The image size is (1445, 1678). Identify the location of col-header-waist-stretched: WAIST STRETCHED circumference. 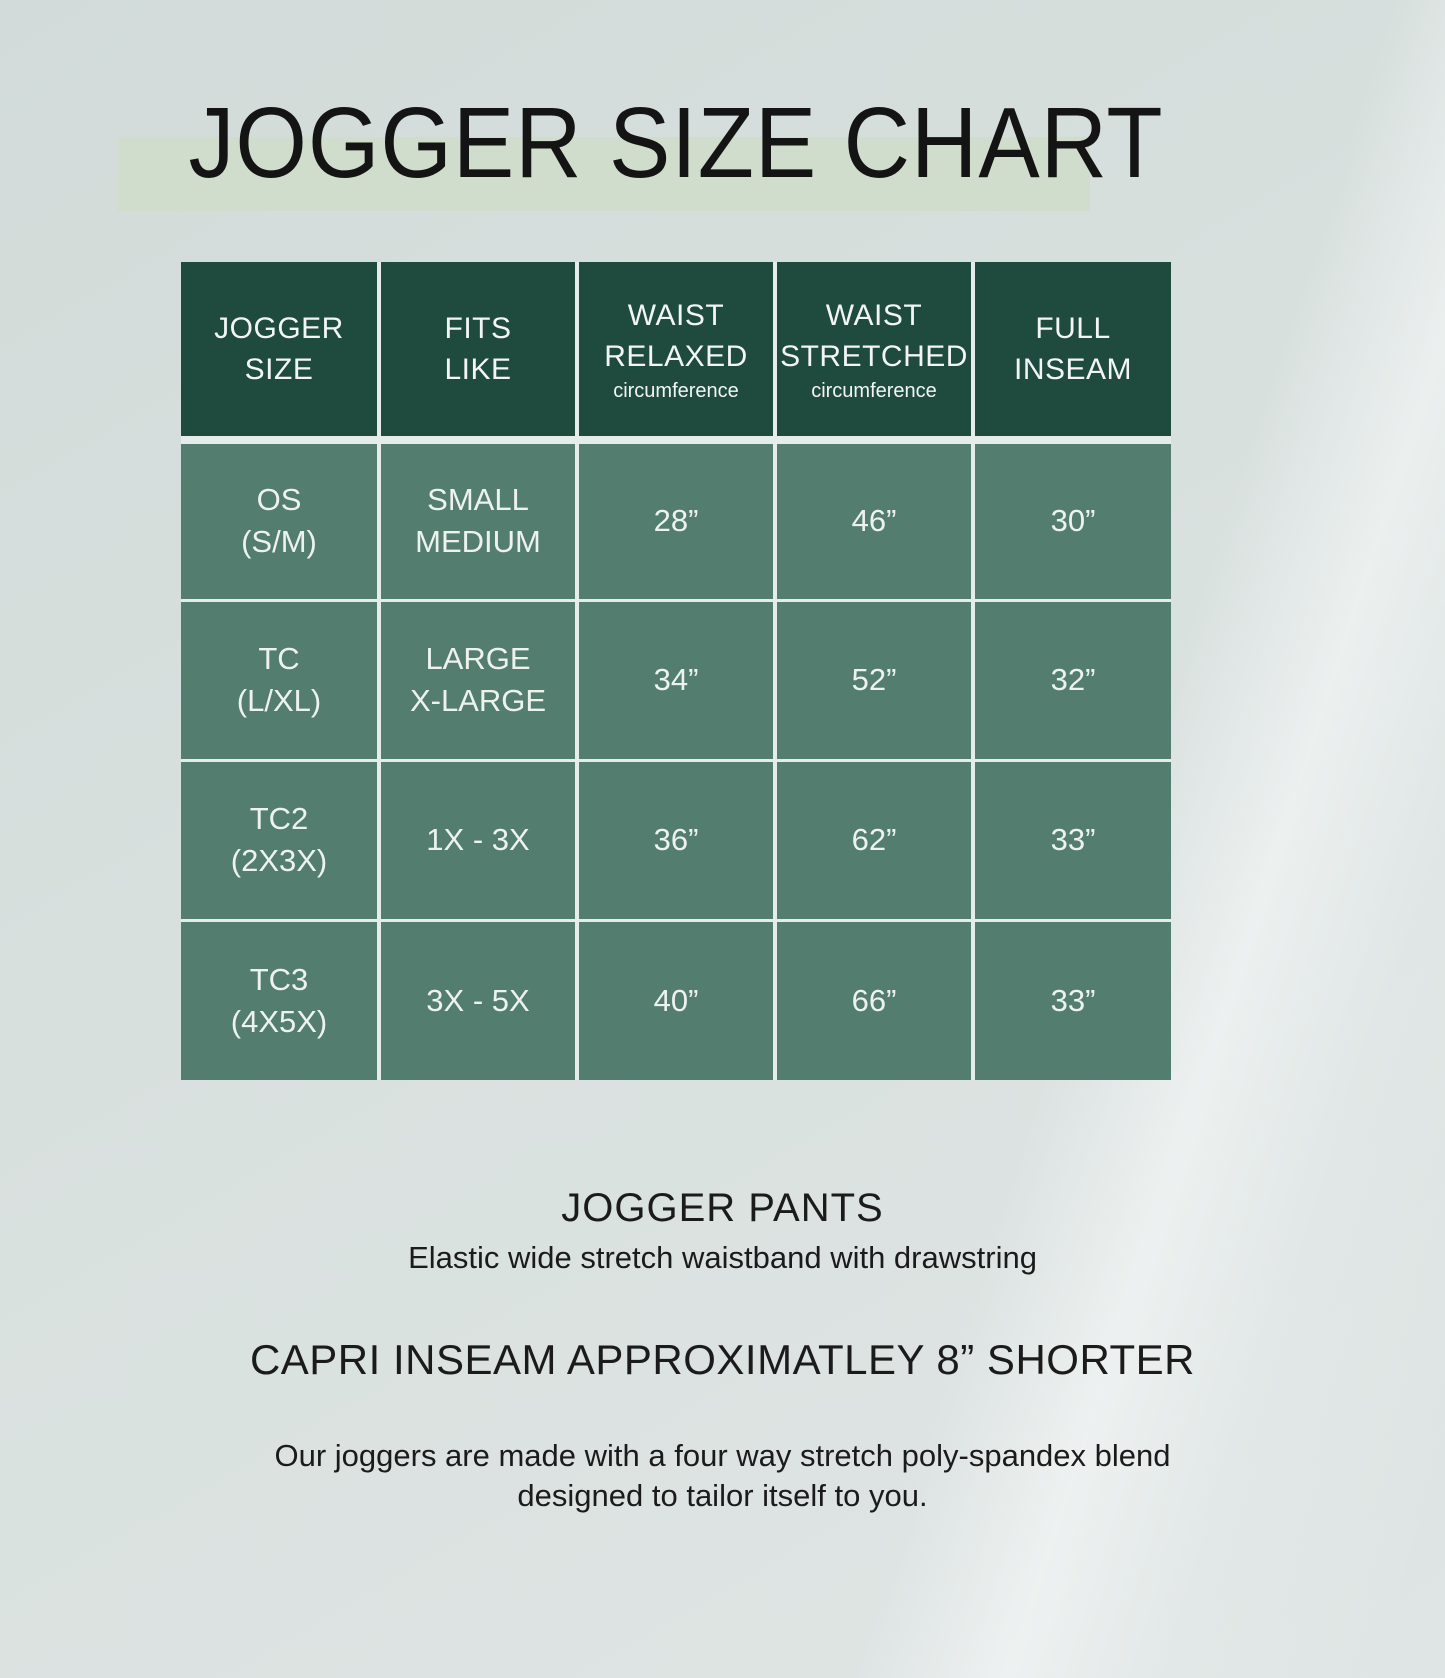
(873, 353).